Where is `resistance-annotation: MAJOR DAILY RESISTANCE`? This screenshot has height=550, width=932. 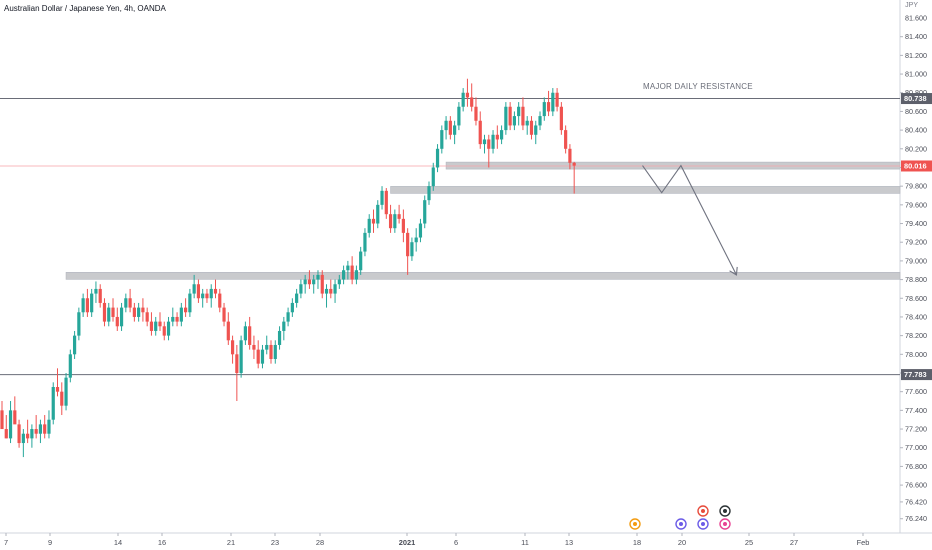
resistance-annotation: MAJOR DAILY RESISTANCE is located at coordinates (698, 86).